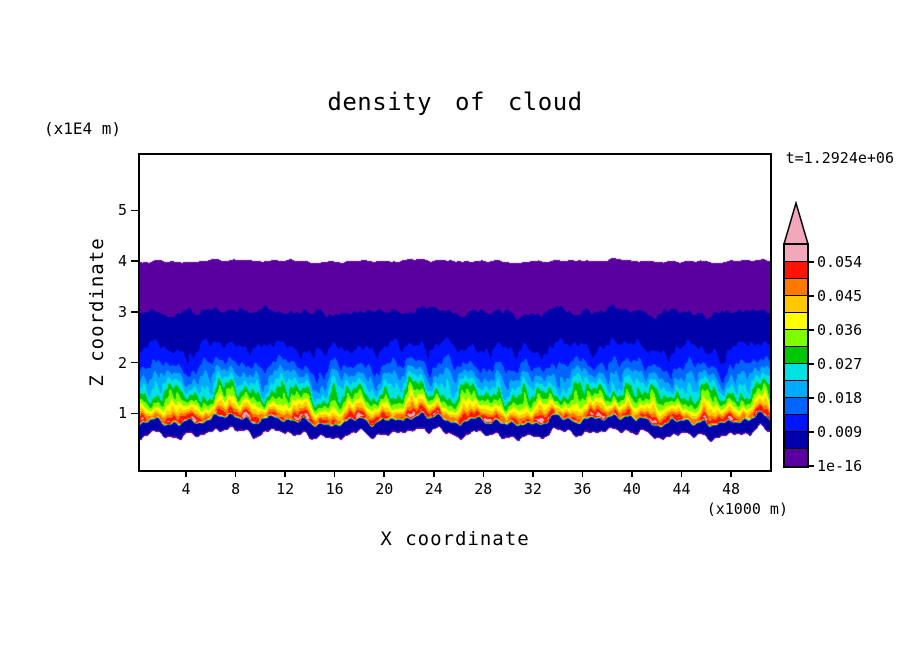  What do you see at coordinates (840, 364) in the screenshot?
I see `colorbar-tick-label: 0.027` at bounding box center [840, 364].